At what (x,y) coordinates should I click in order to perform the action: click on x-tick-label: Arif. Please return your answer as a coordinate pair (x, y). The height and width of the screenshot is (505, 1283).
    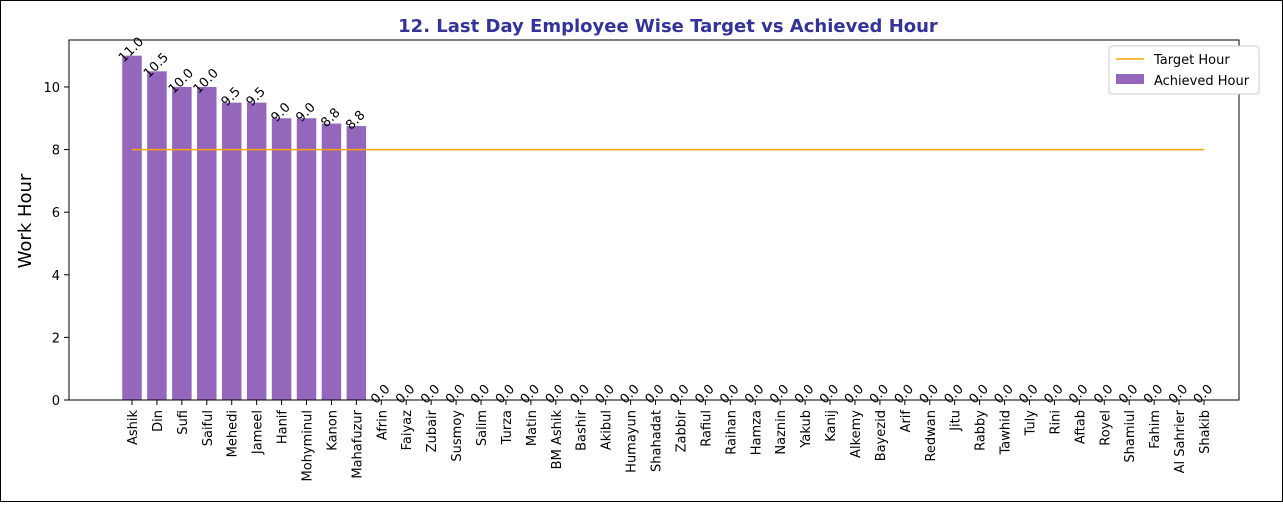
    Looking at the image, I should click on (906, 421).